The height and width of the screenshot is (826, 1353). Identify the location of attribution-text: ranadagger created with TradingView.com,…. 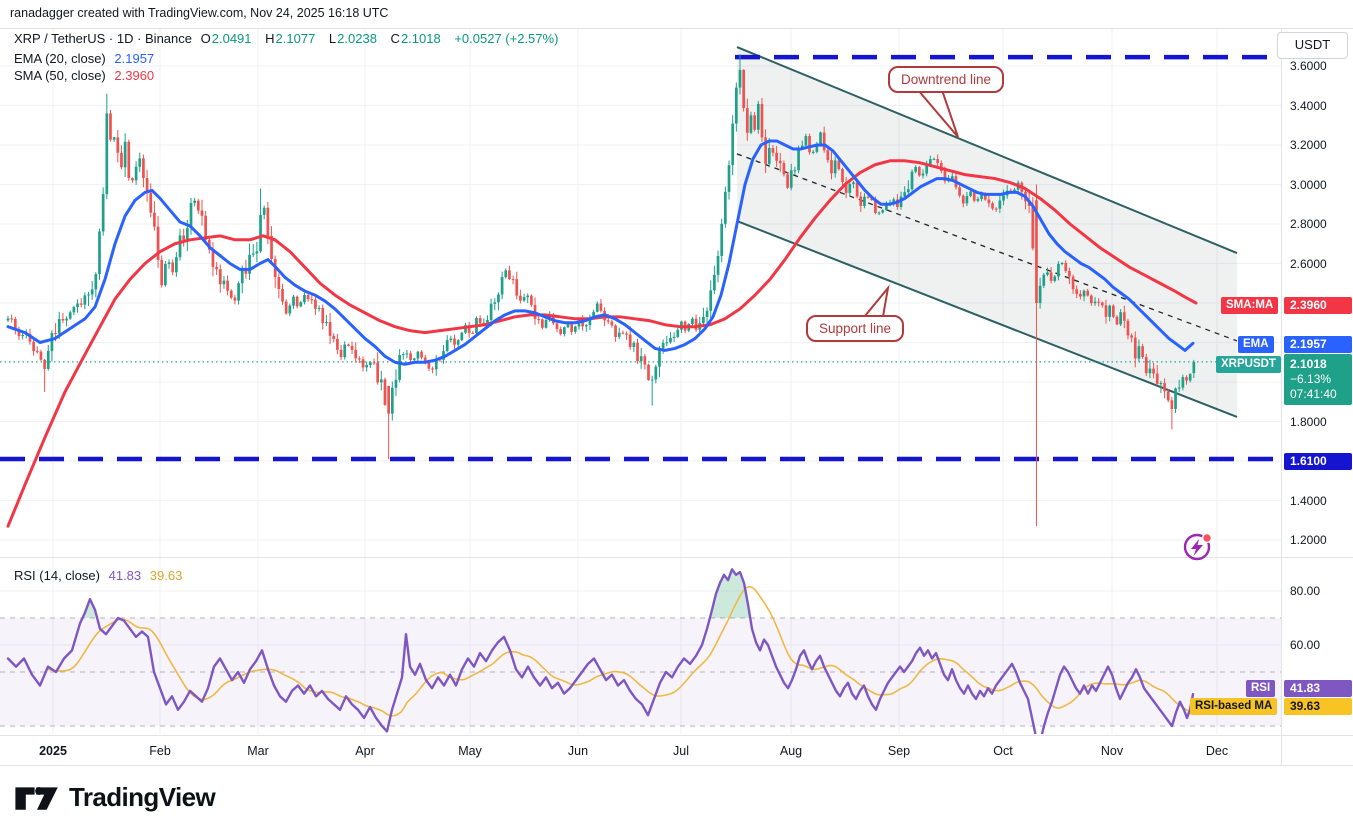
(199, 13).